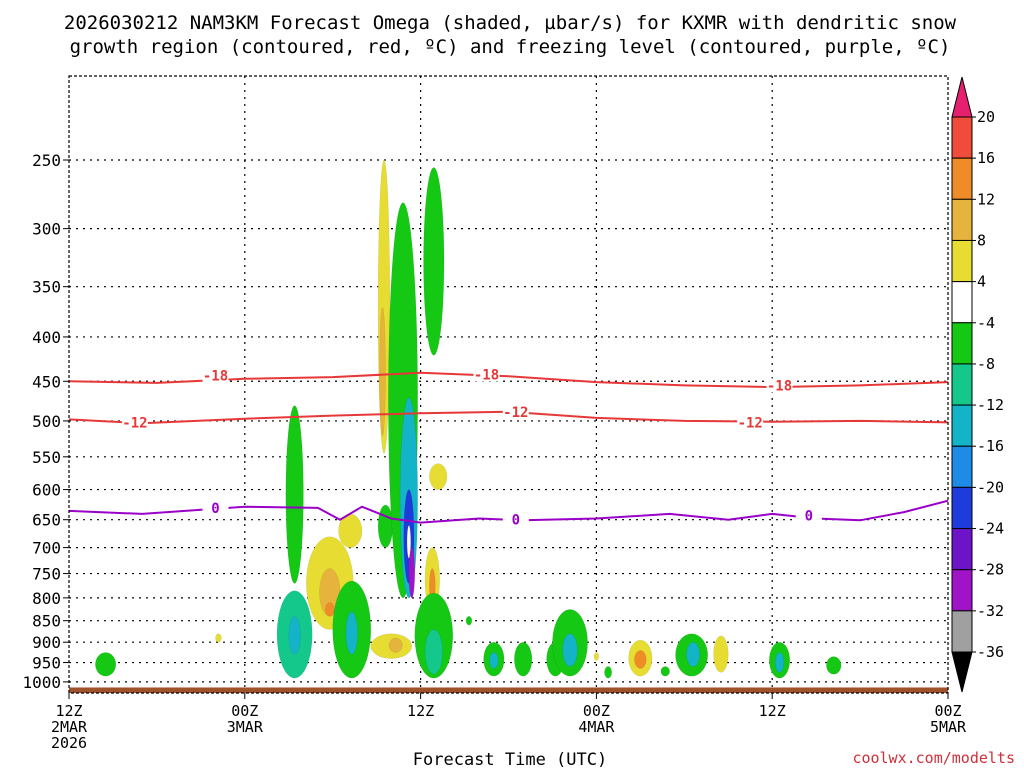 The width and height of the screenshot is (1024, 768). Describe the element at coordinates (981, 282) in the screenshot. I see `colorbar-label: 4` at that location.